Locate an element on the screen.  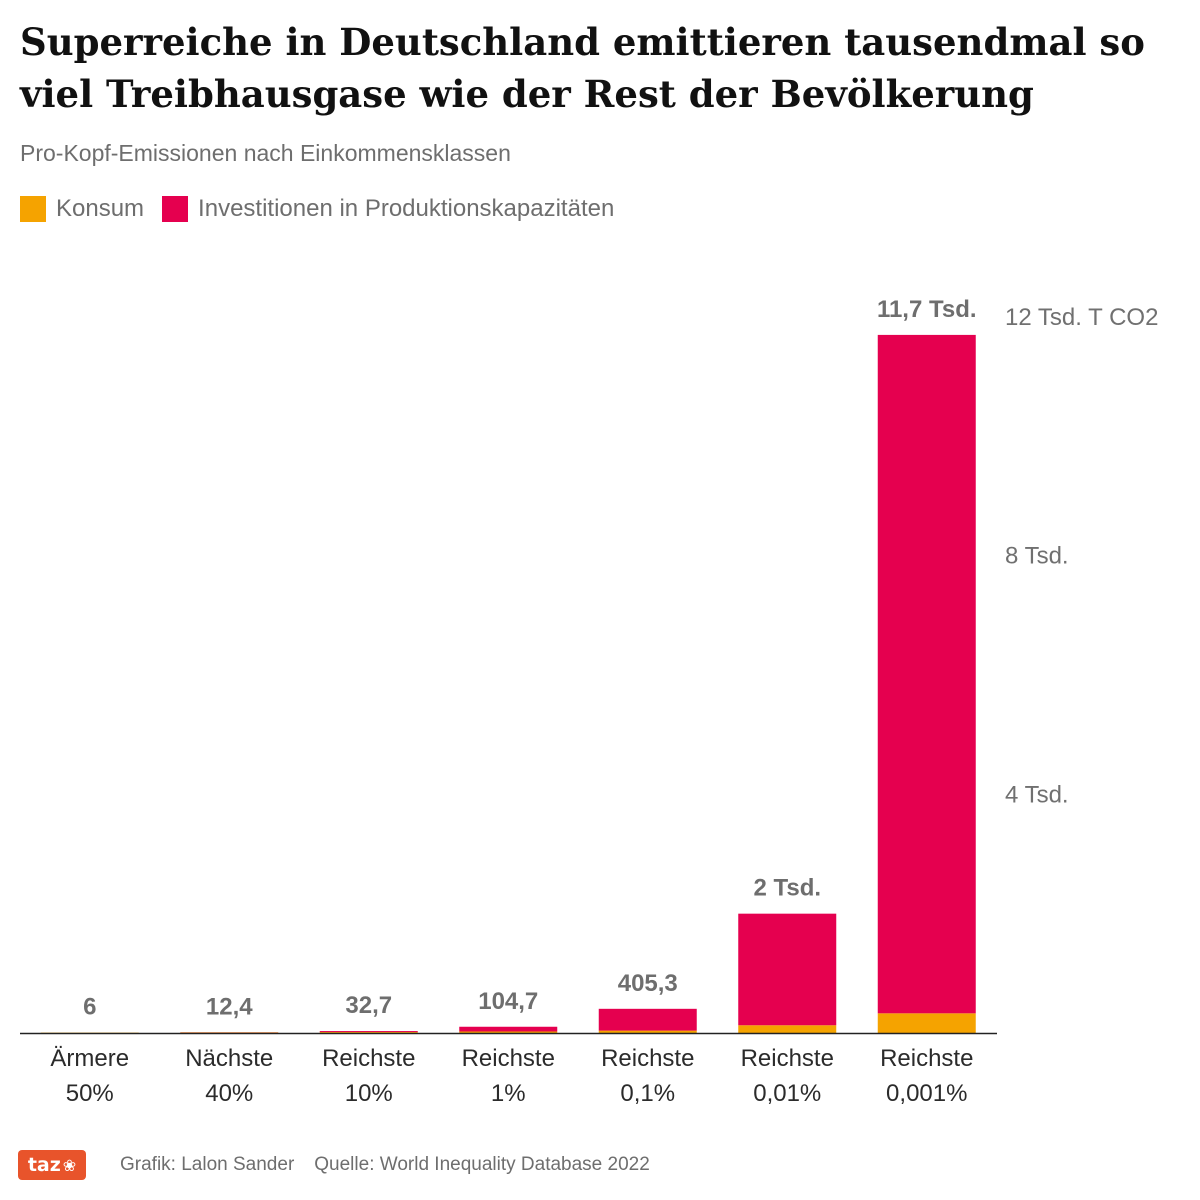
category-label-4-1: 0,1% is located at coordinates (647, 1093).